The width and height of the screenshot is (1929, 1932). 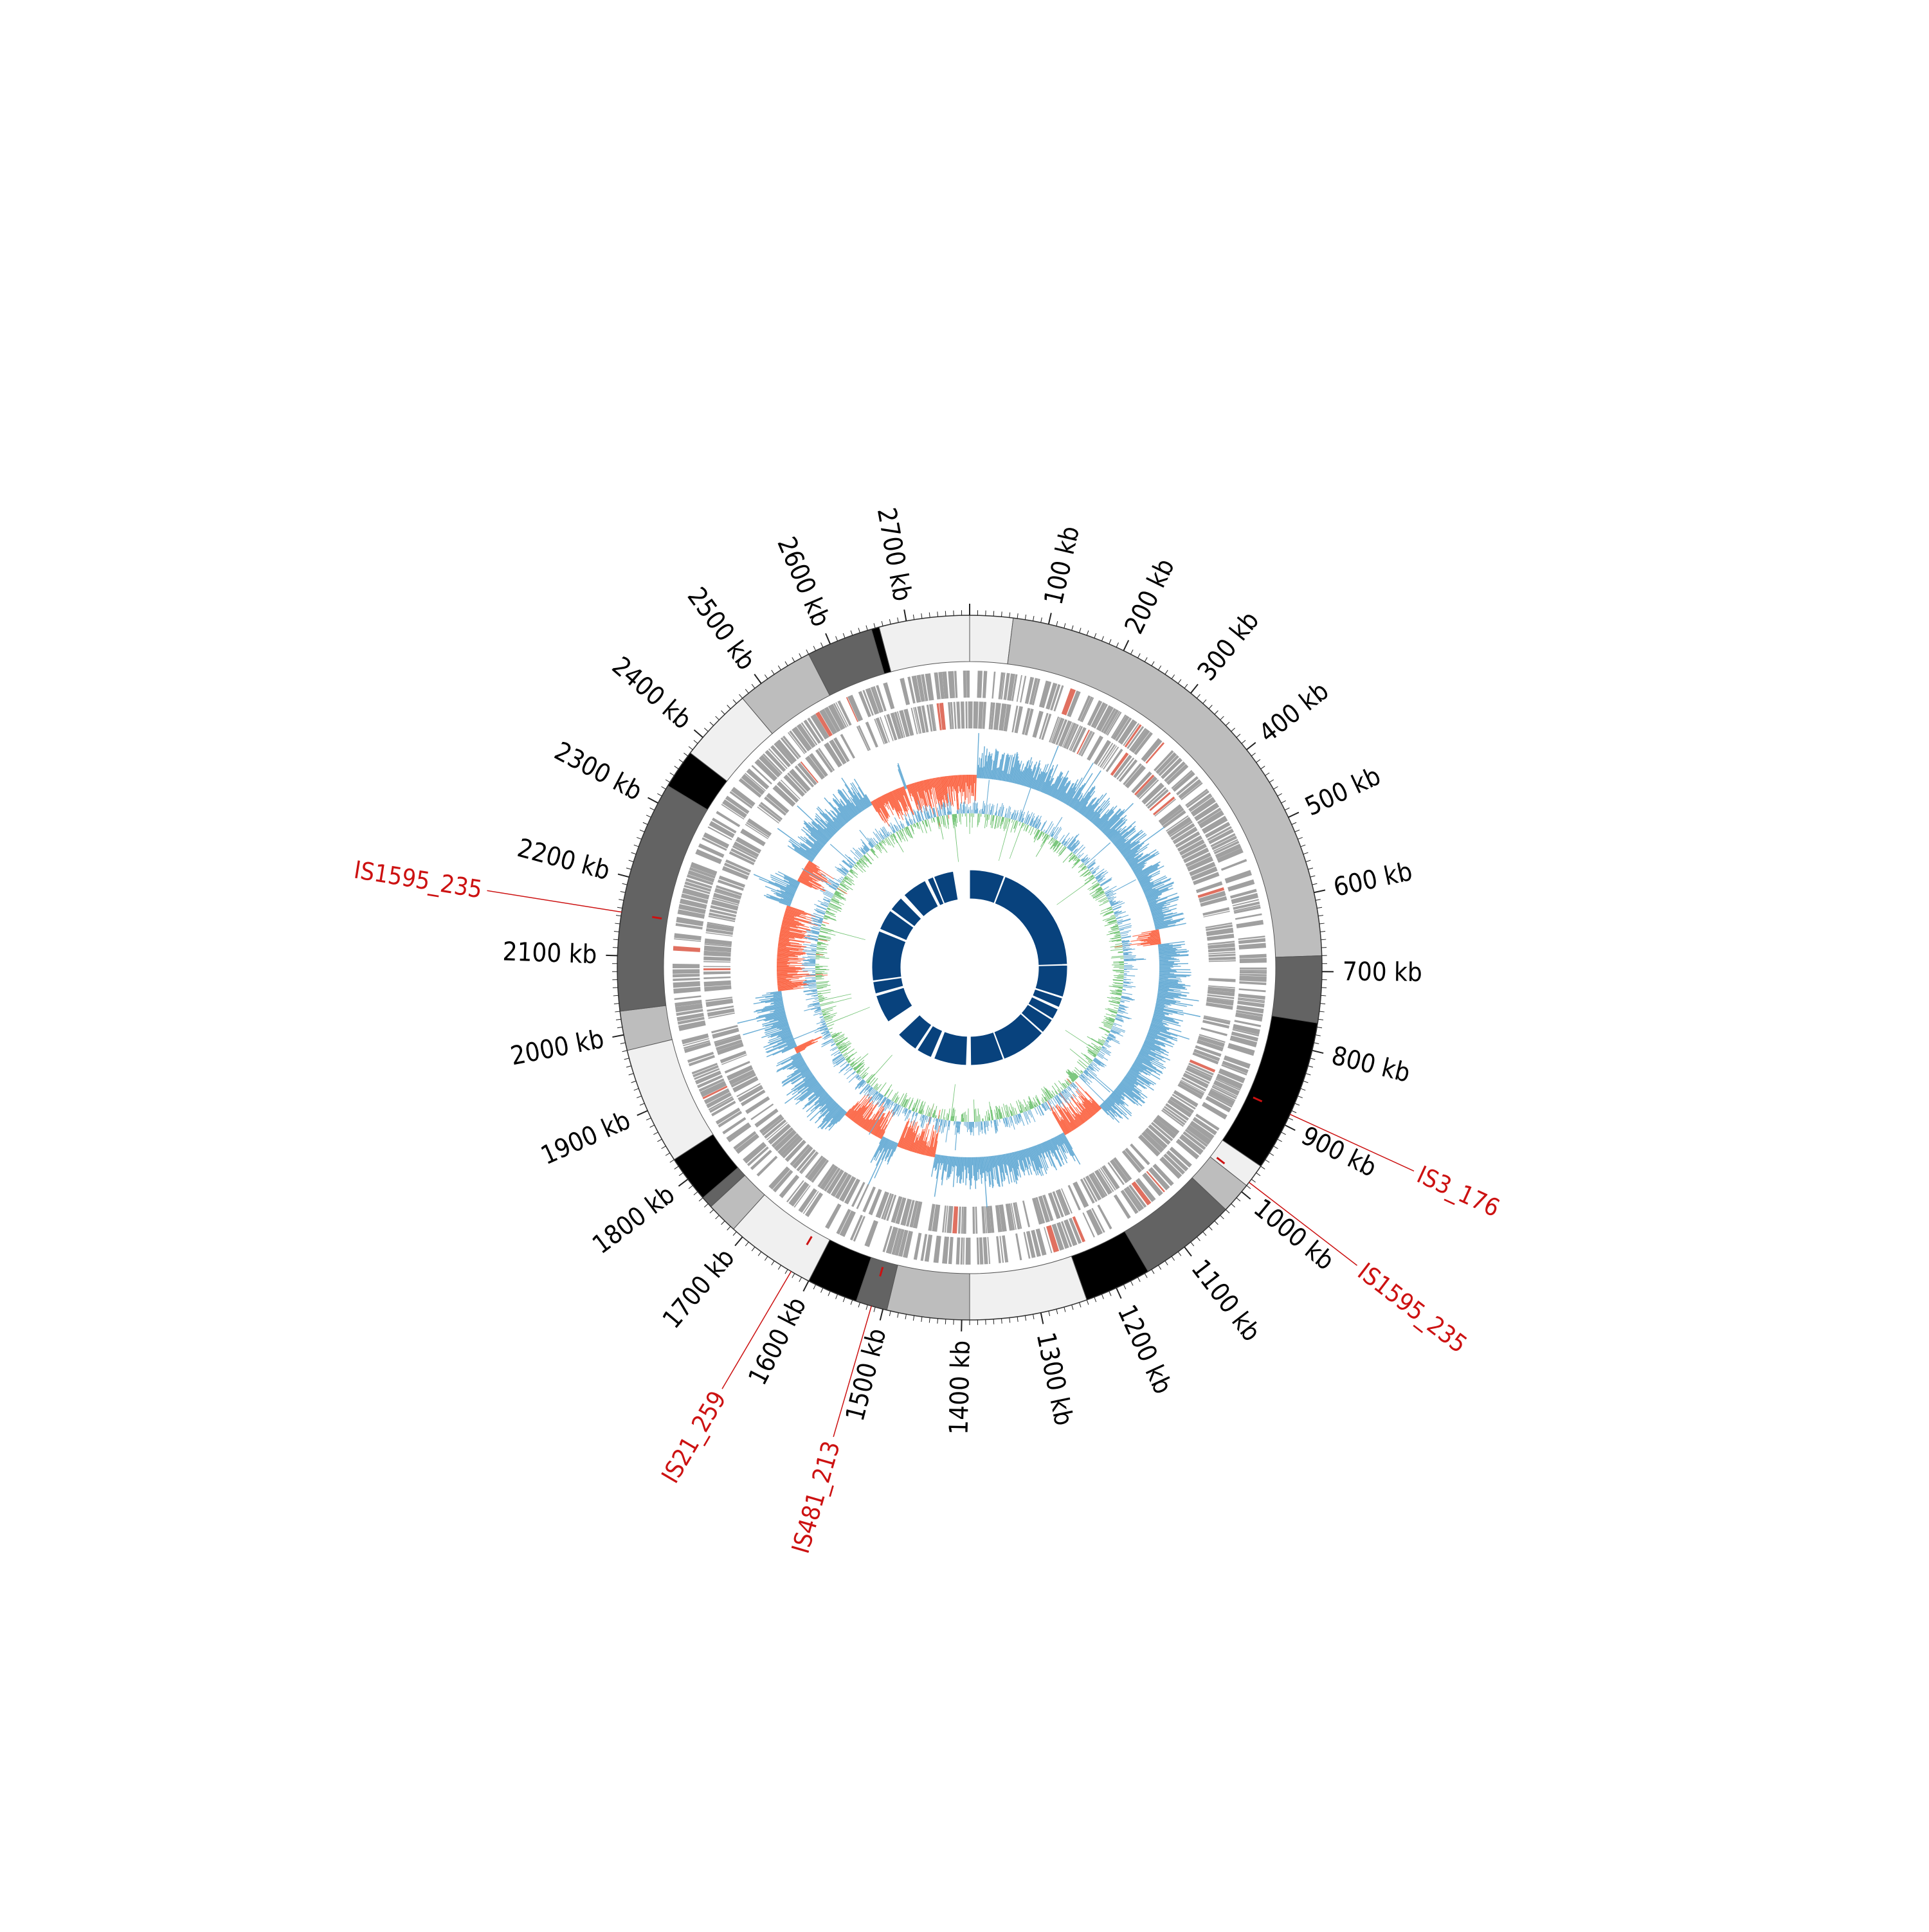 What do you see at coordinates (1228, 646) in the screenshot?
I see `tick-label: 300 kb` at bounding box center [1228, 646].